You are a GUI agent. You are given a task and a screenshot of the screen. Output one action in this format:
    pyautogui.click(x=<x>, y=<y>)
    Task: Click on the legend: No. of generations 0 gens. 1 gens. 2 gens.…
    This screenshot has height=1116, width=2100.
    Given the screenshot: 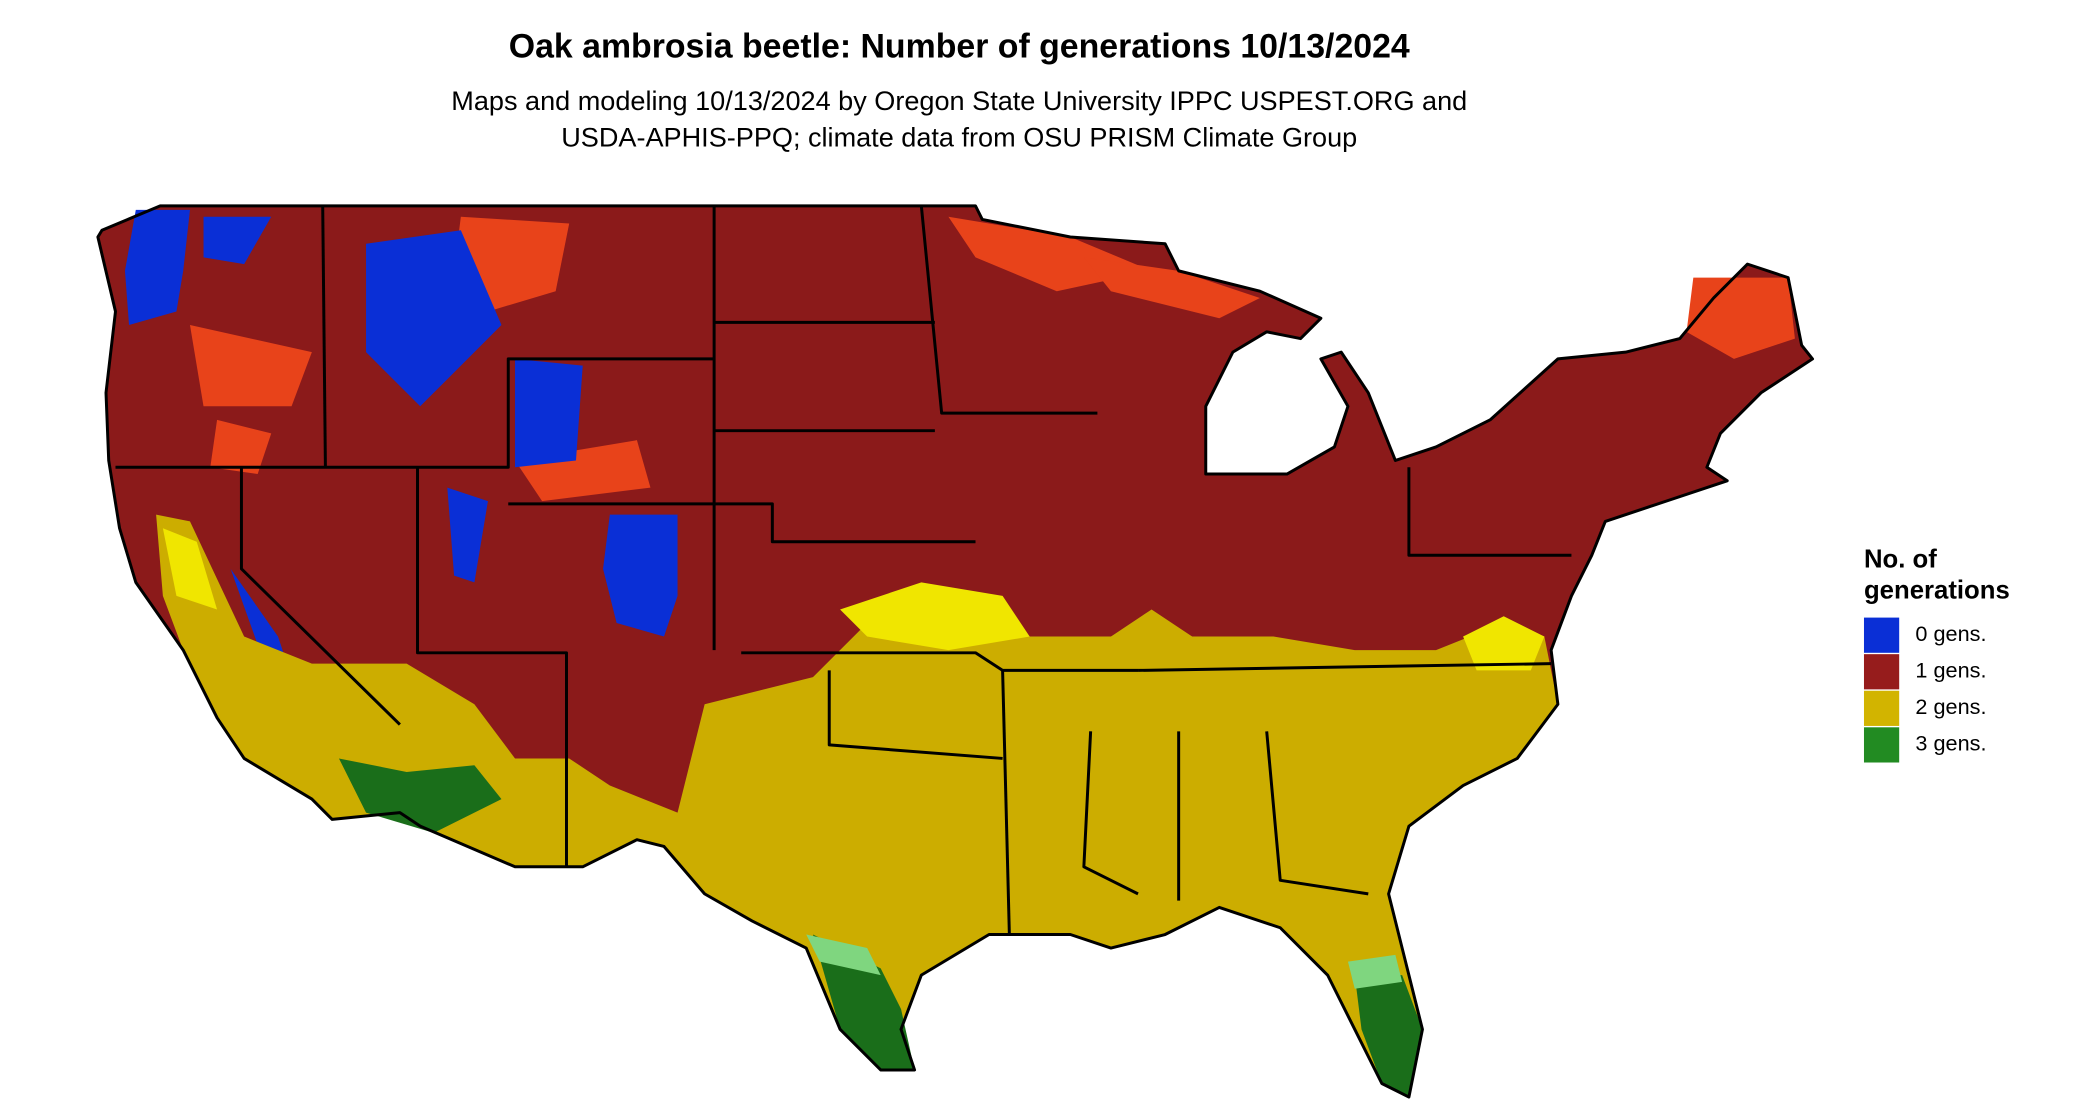 What is the action you would take?
    pyautogui.click(x=1936, y=654)
    